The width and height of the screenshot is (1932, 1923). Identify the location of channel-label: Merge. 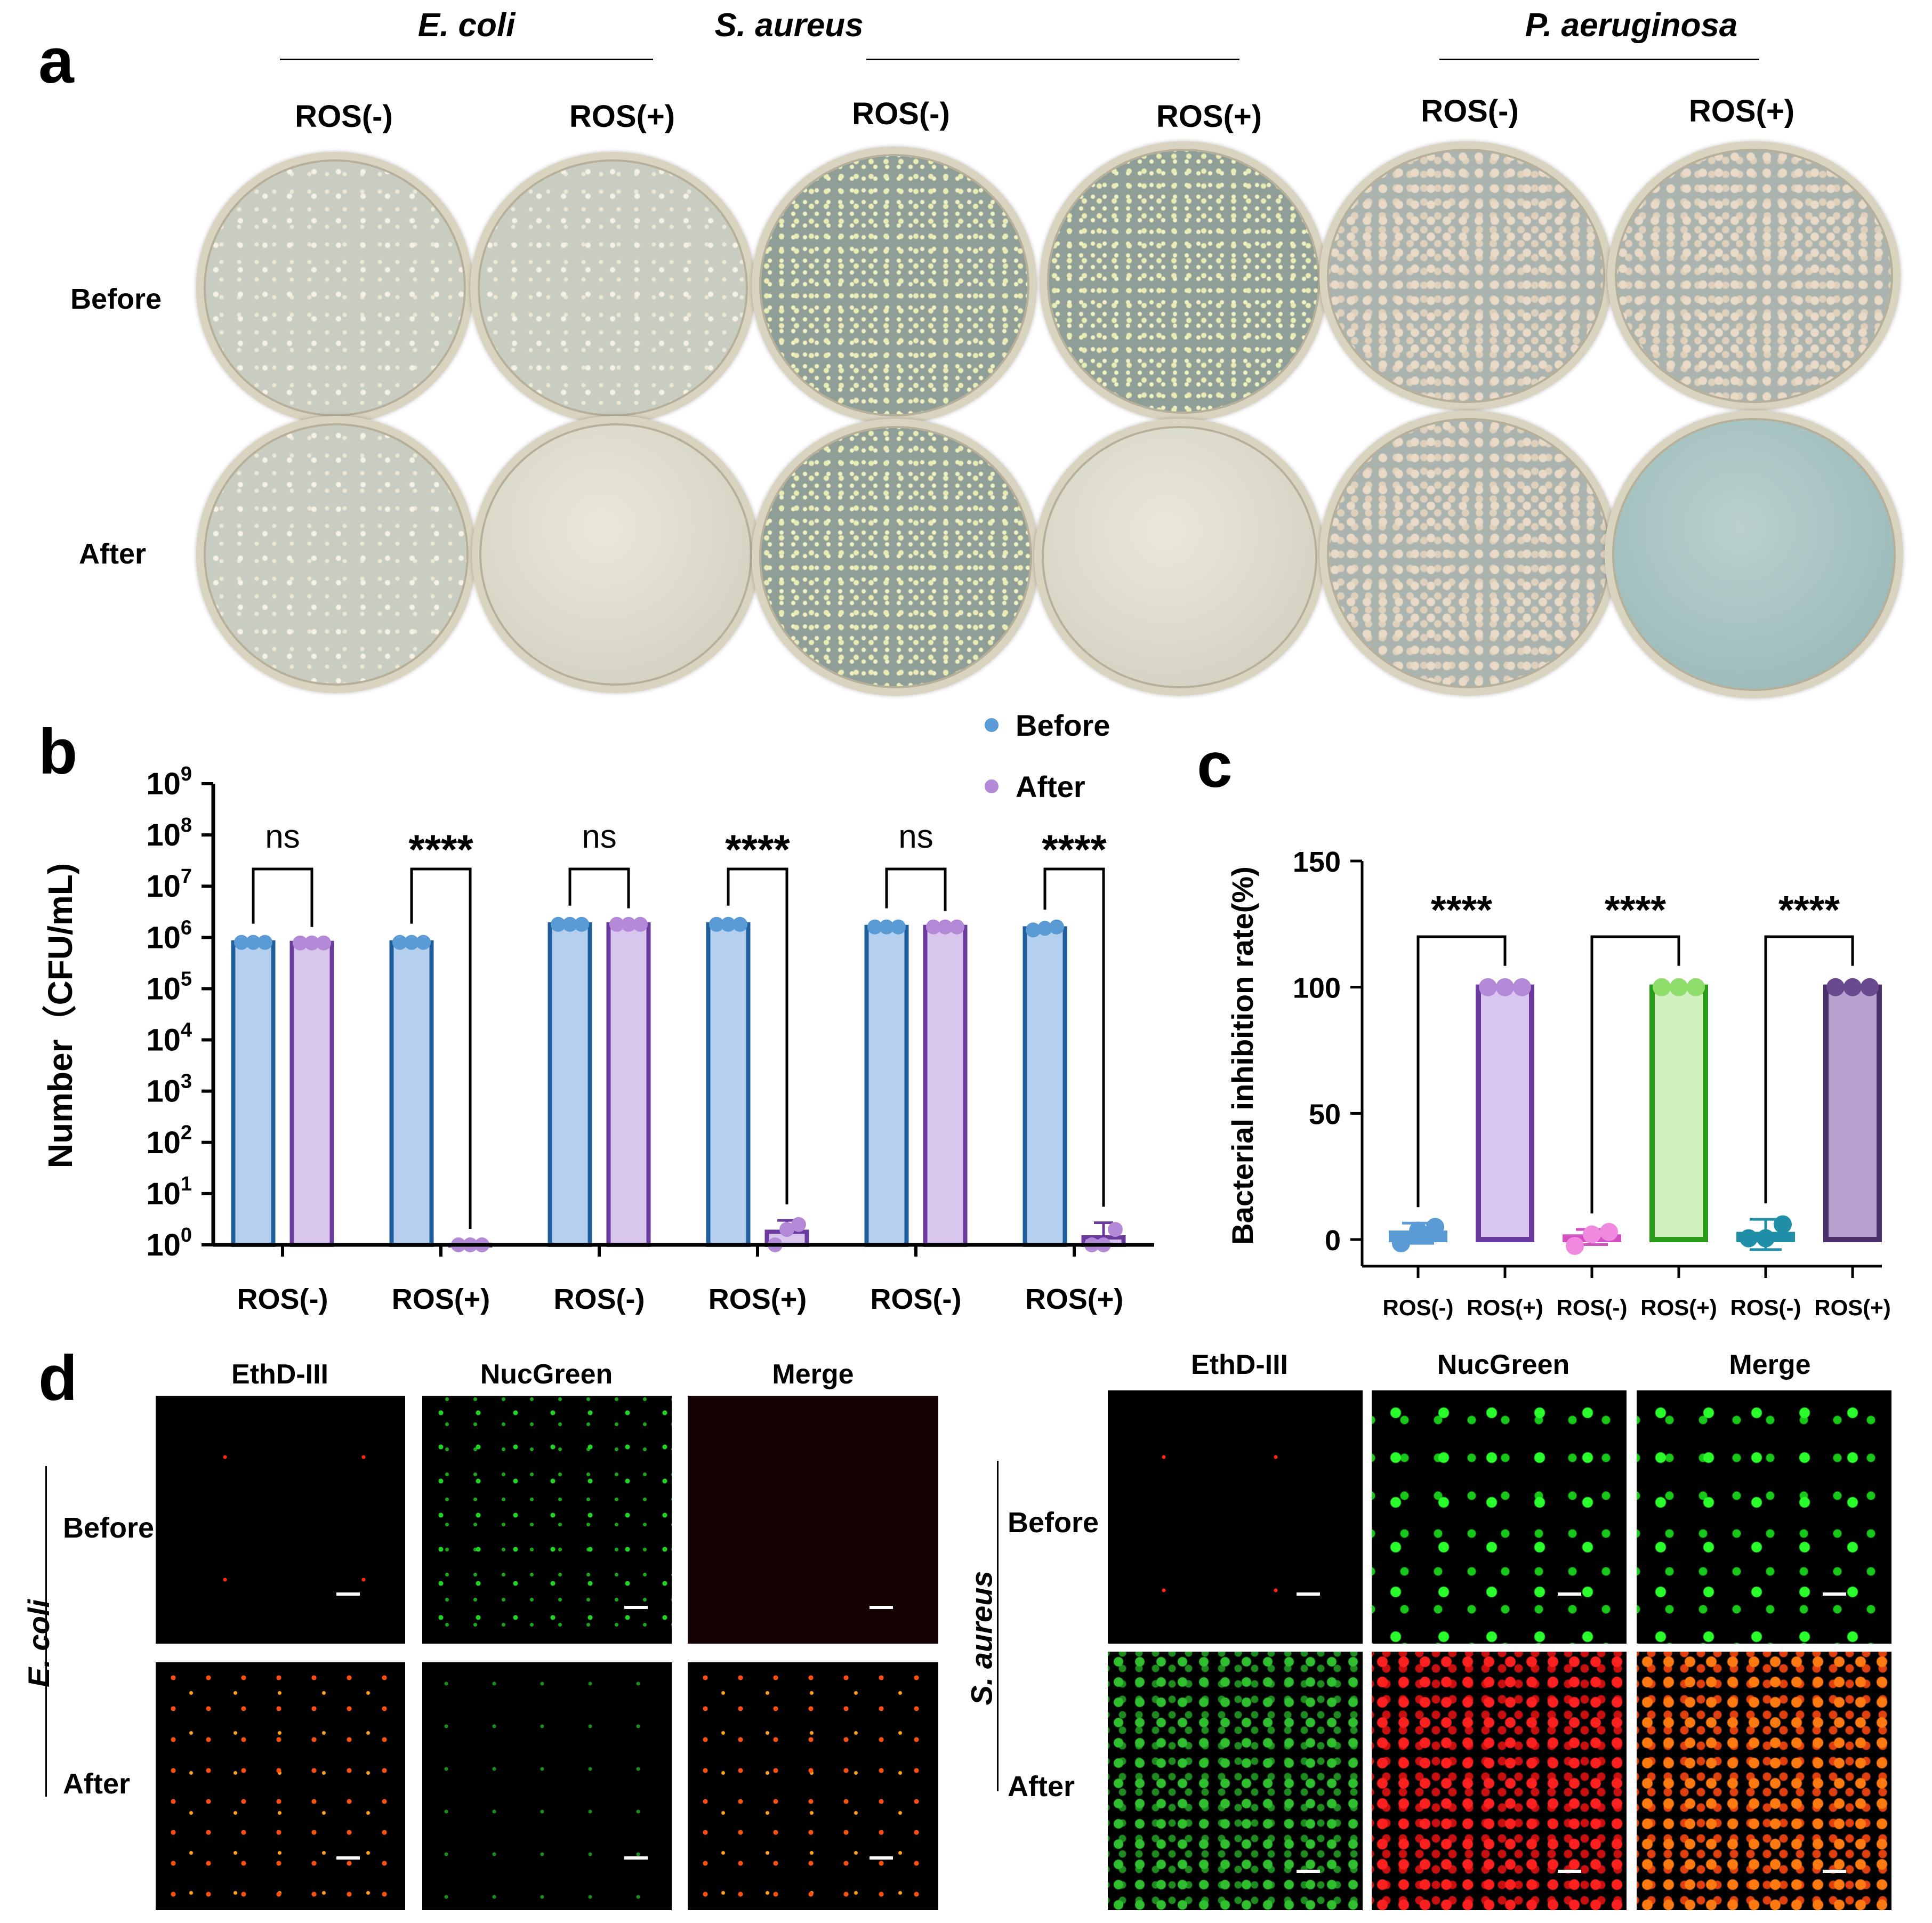
(813, 1374).